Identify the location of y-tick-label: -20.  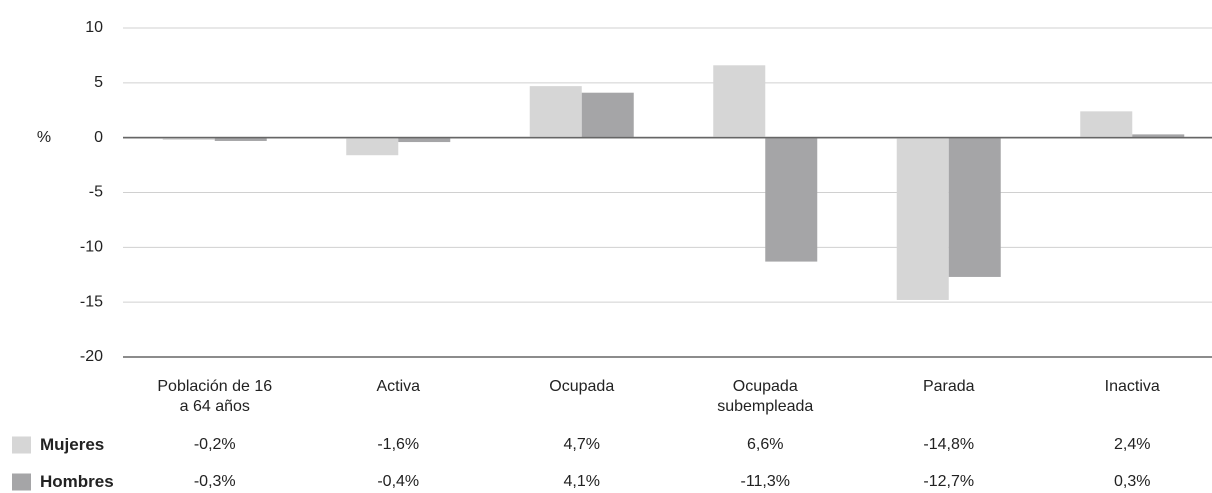
(91, 356).